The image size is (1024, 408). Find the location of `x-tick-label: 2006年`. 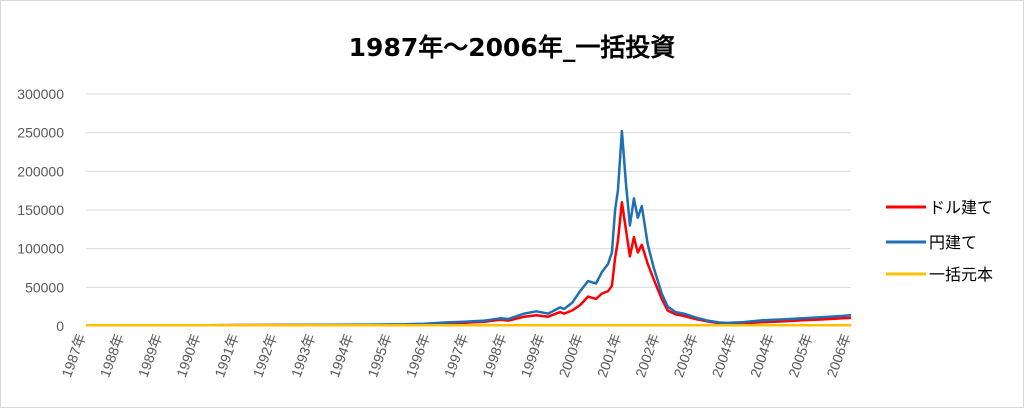

x-tick-label: 2006年 is located at coordinates (838, 356).